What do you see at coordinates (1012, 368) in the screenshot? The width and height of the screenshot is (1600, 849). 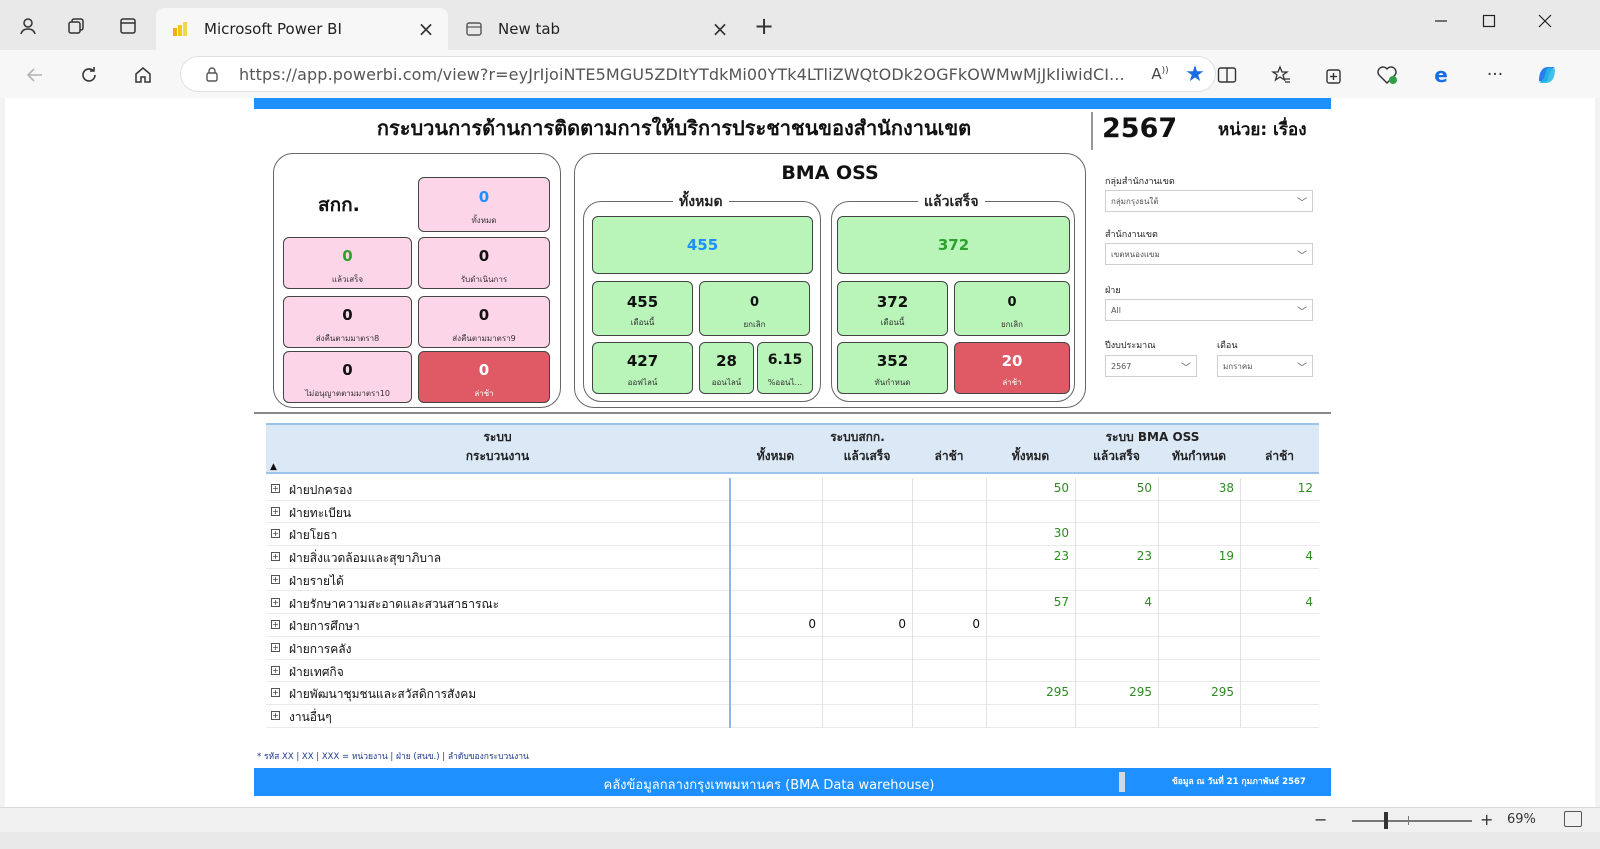 I see `oss-done-late-card: 20 ล่าช้า` at bounding box center [1012, 368].